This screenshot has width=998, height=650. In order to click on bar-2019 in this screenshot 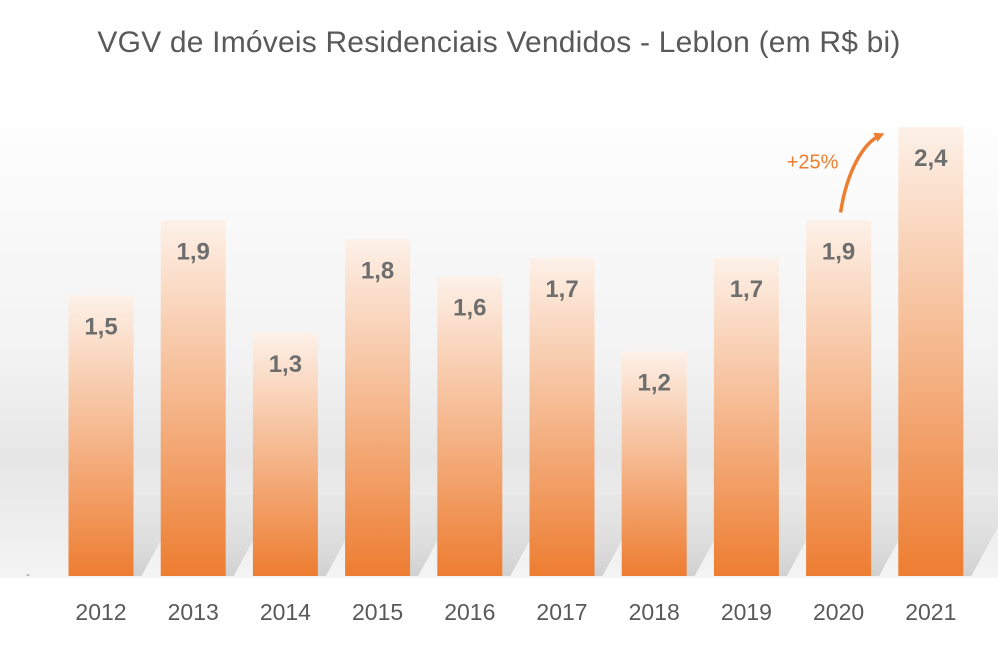, I will do `click(746, 416)`.